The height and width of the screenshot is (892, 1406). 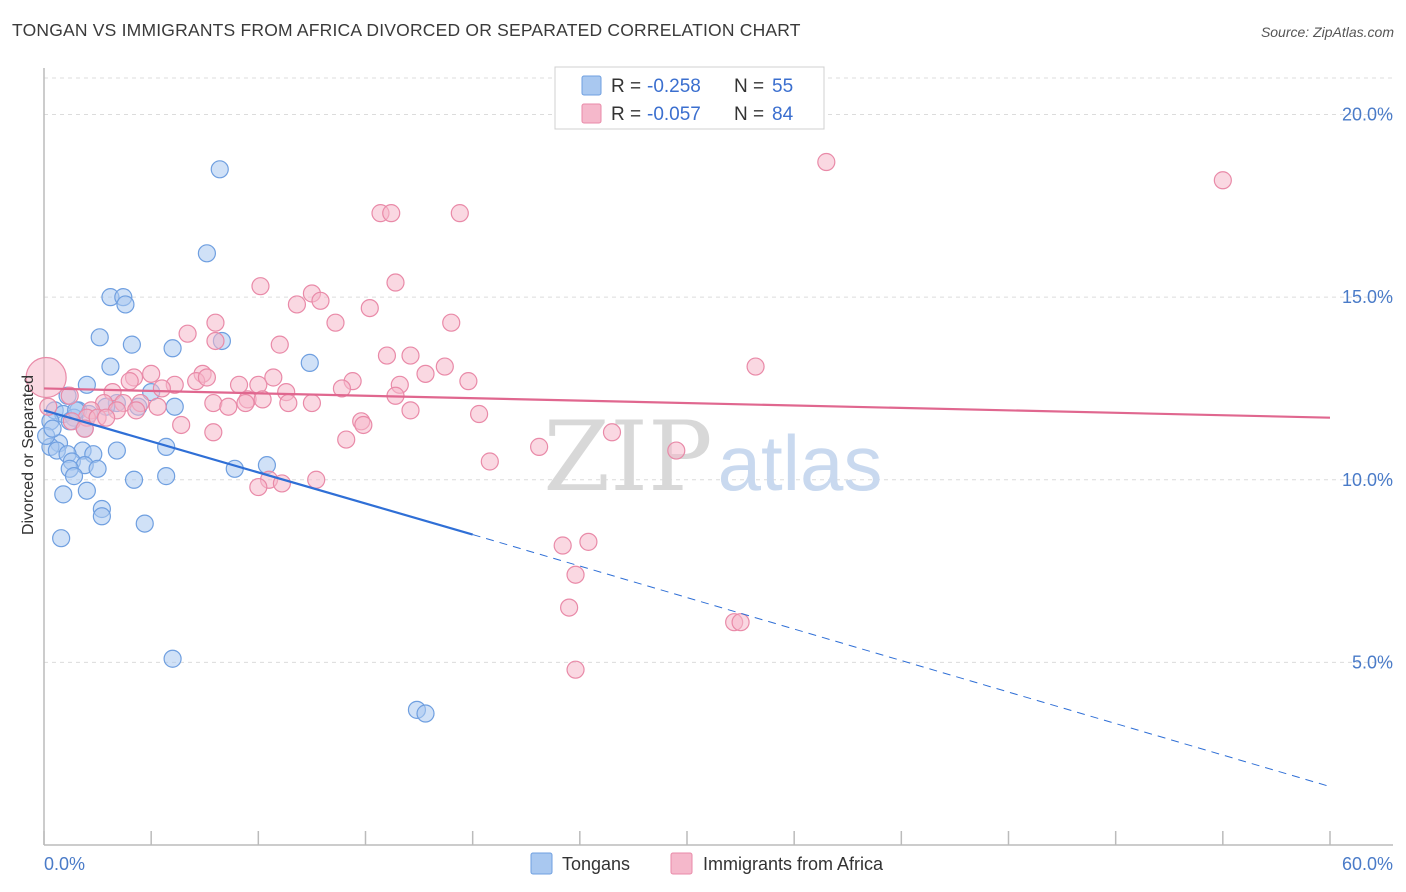 What do you see at coordinates (782, 86) in the screenshot?
I see `legend-n-value-1: 55` at bounding box center [782, 86].